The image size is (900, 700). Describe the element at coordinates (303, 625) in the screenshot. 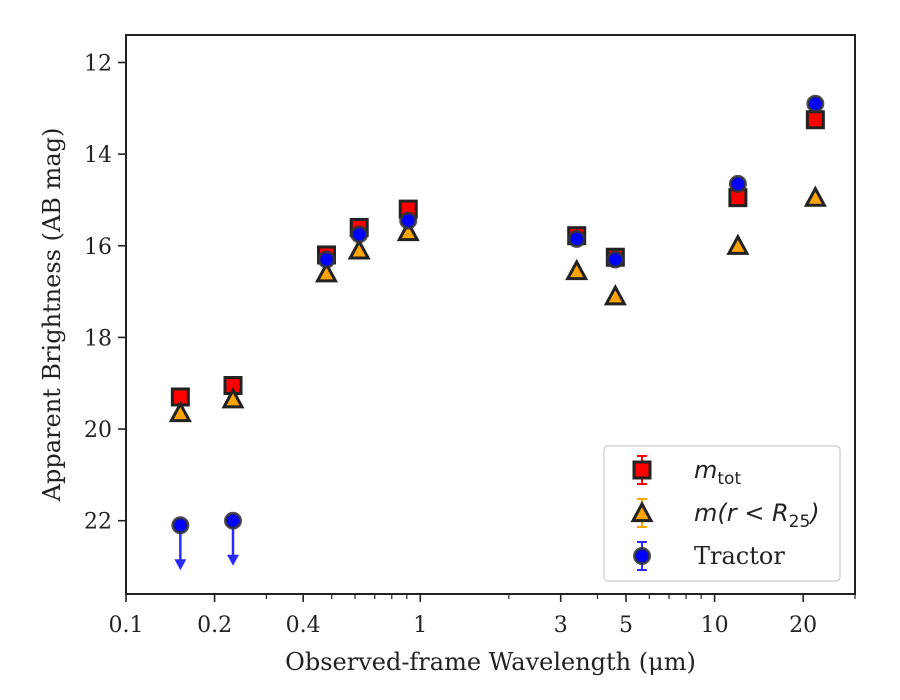

I see `x-tick-label: 0.4` at that location.